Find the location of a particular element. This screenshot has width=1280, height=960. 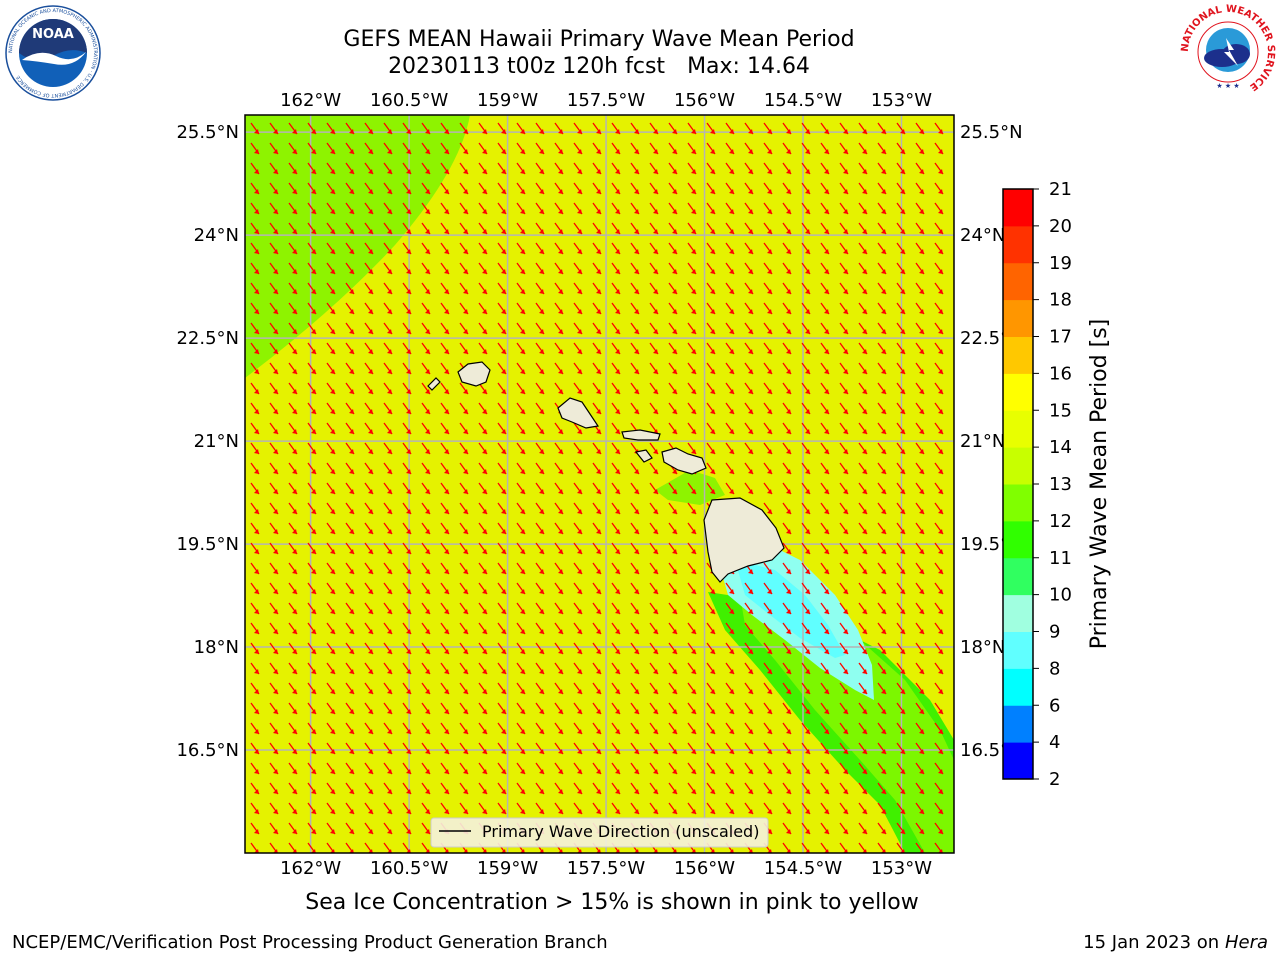

y-tick-left-label: 25.5°N is located at coordinates (207, 132).